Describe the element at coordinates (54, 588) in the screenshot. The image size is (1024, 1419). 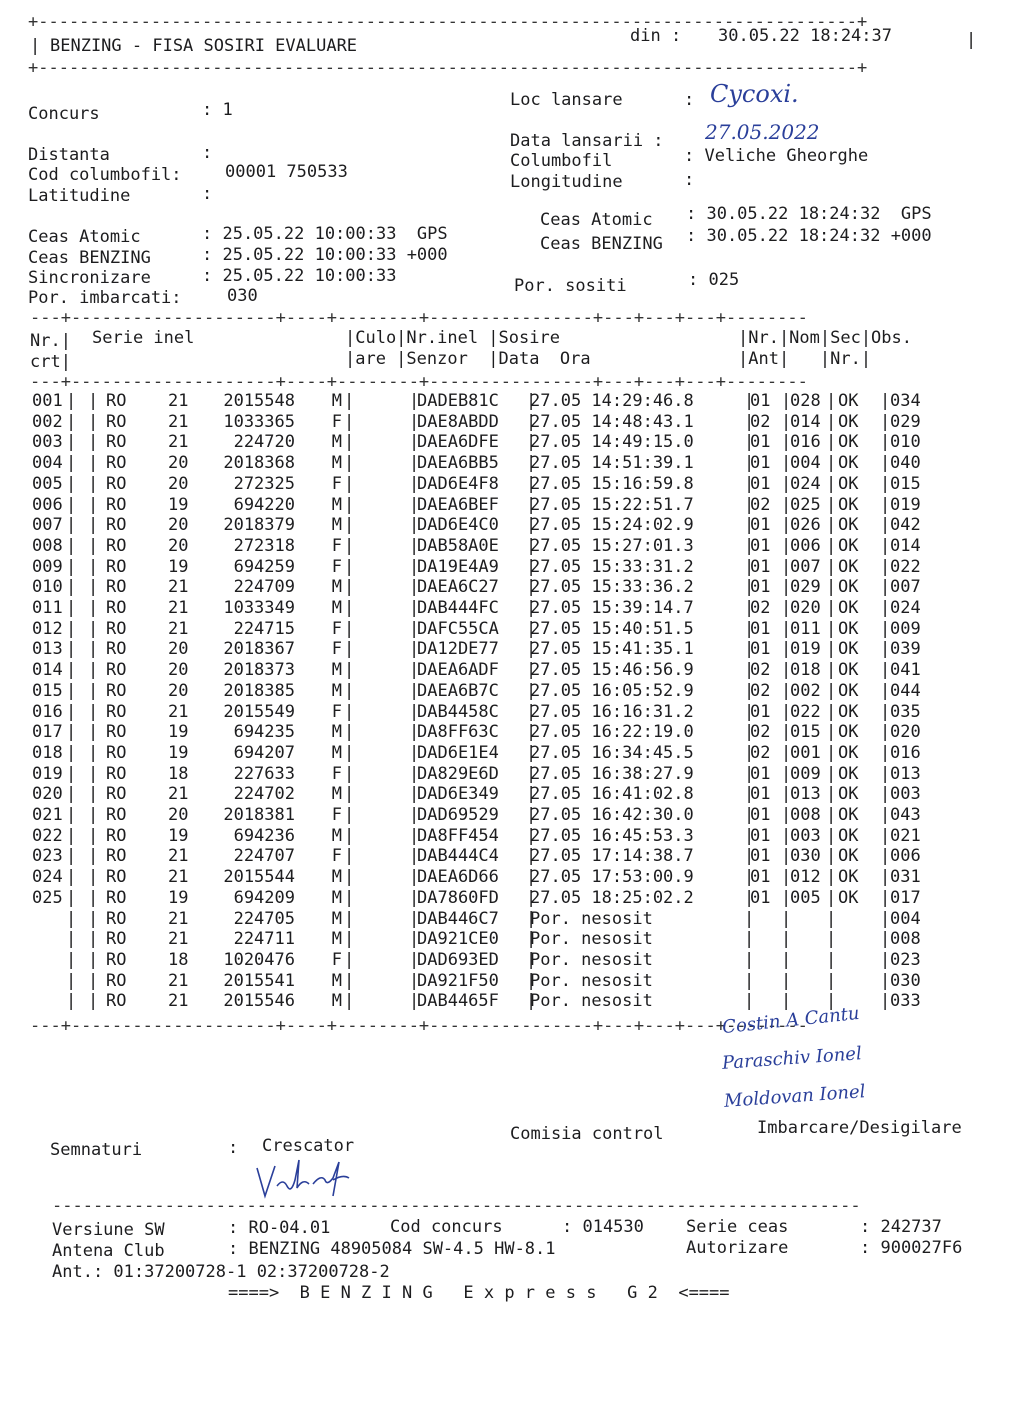
I see `row-nr: 010` at that location.